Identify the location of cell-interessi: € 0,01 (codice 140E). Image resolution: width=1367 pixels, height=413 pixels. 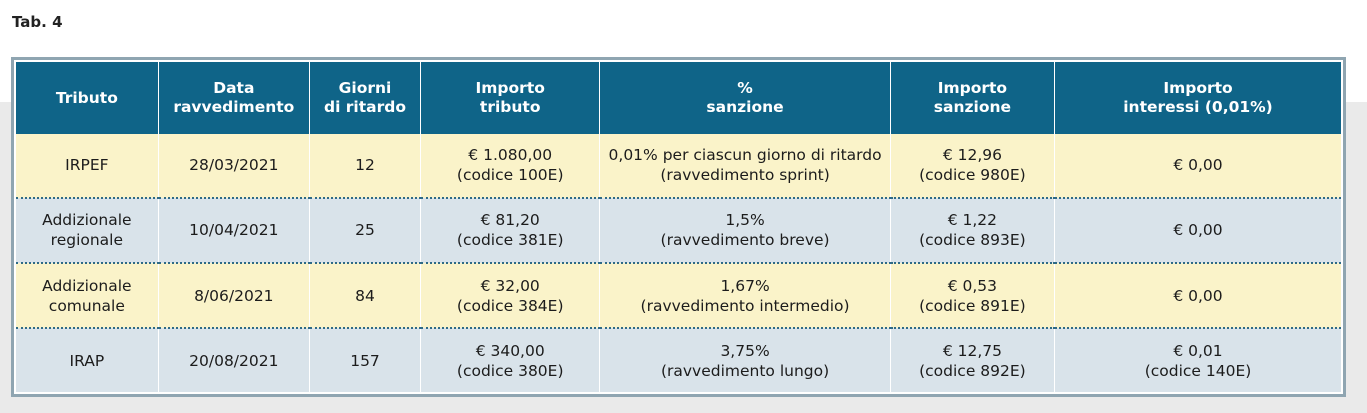
(1197, 359).